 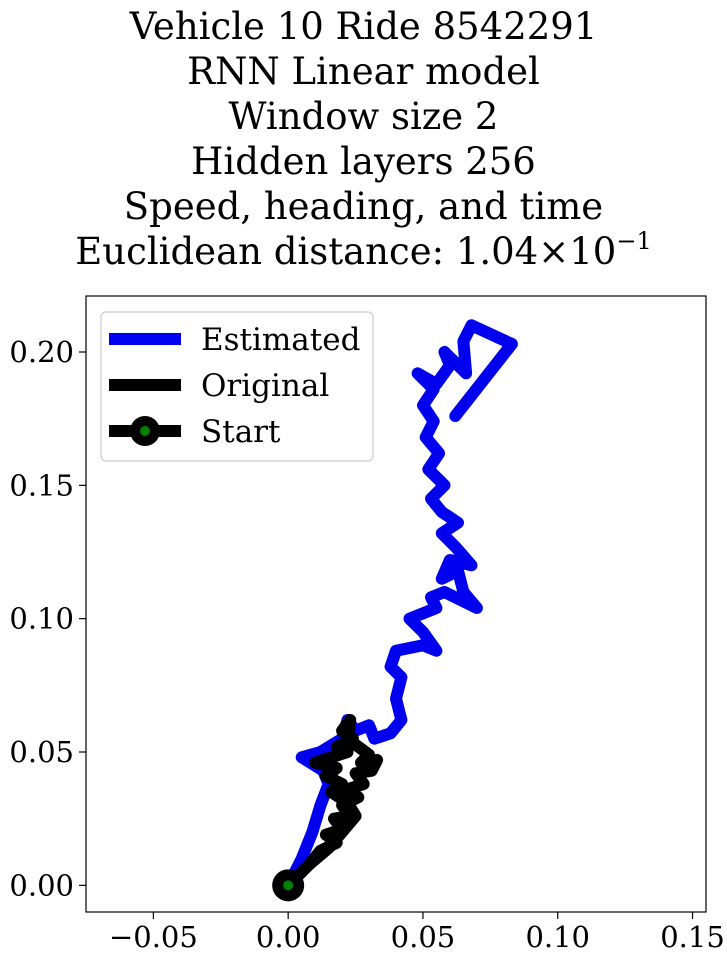 What do you see at coordinates (41, 885) in the screenshot?
I see `y-tick-label: 0.00` at bounding box center [41, 885].